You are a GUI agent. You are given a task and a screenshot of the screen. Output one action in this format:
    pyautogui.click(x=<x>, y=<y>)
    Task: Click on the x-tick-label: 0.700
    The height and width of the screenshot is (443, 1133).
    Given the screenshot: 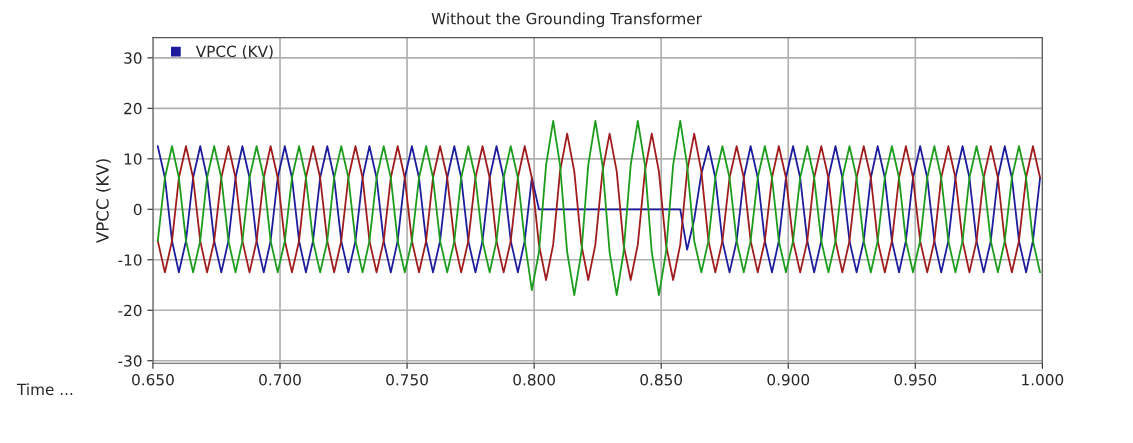 What is the action you would take?
    pyautogui.click(x=280, y=379)
    